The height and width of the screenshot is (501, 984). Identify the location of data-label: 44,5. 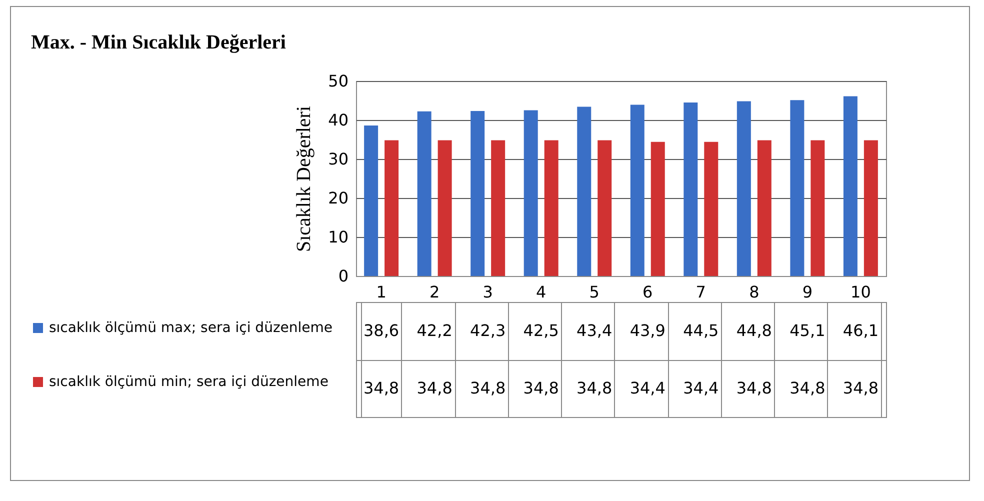
(701, 330).